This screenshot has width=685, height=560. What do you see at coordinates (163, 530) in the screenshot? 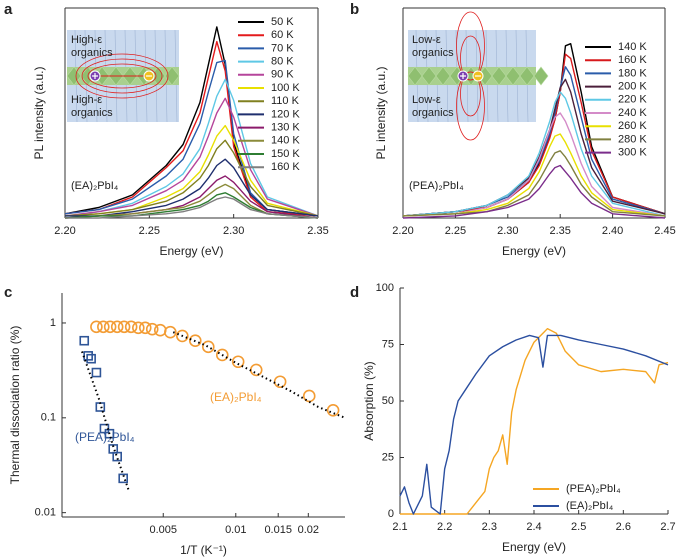
I see `x-tick-label: 0.005` at bounding box center [163, 530].